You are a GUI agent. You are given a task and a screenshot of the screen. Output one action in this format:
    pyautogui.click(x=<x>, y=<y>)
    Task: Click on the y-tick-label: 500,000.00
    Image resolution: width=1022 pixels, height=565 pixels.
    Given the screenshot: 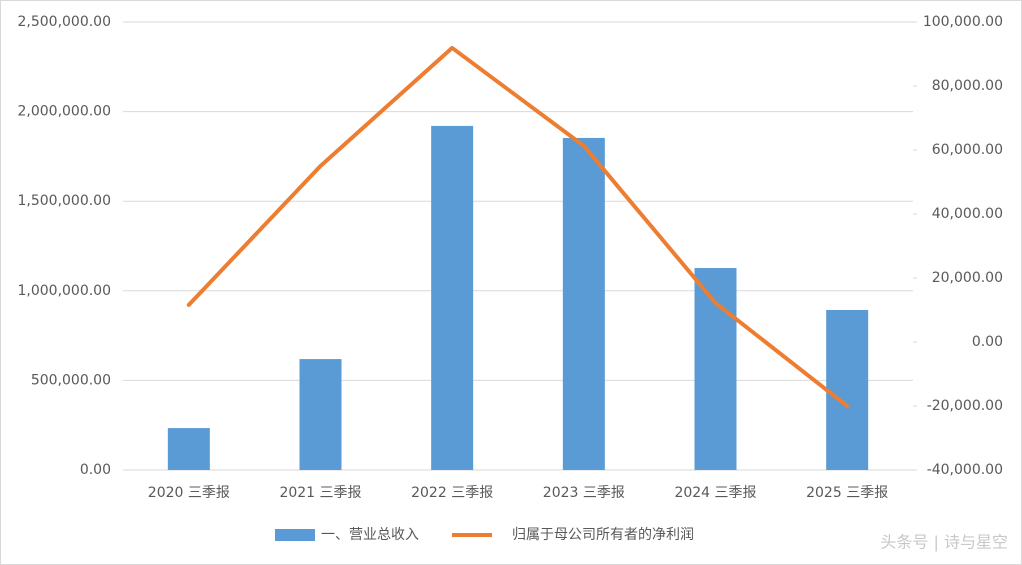 What is the action you would take?
    pyautogui.click(x=71, y=380)
    